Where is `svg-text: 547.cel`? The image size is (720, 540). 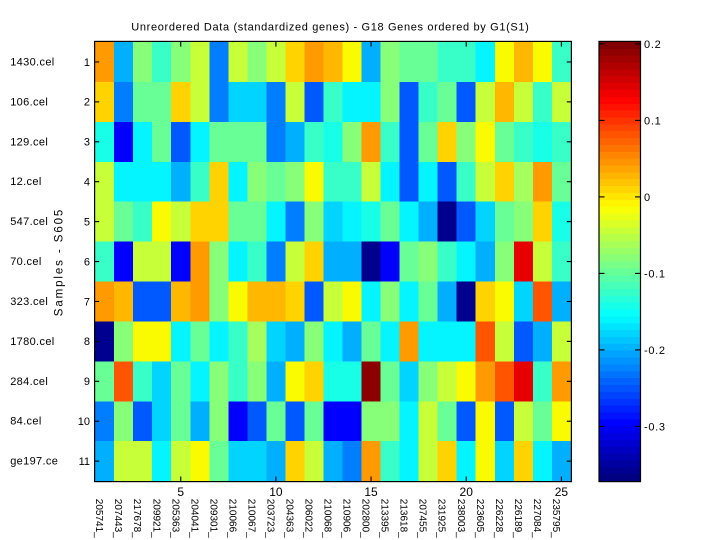 svg-text: 547.cel is located at coordinates (29, 222).